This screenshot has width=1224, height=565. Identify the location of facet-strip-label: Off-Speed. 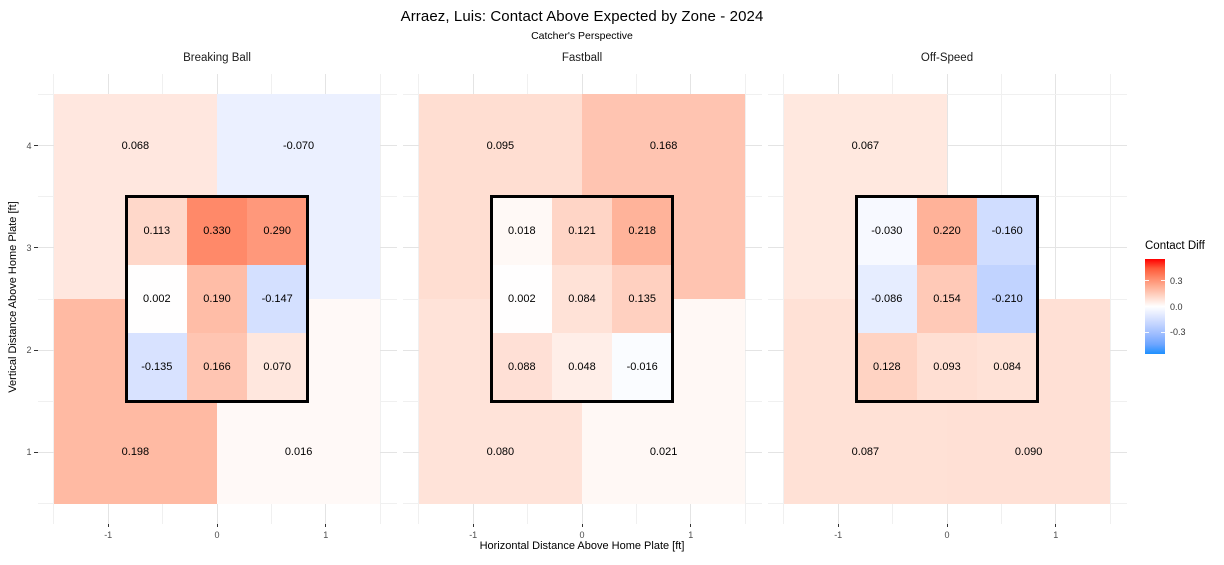
(947, 58).